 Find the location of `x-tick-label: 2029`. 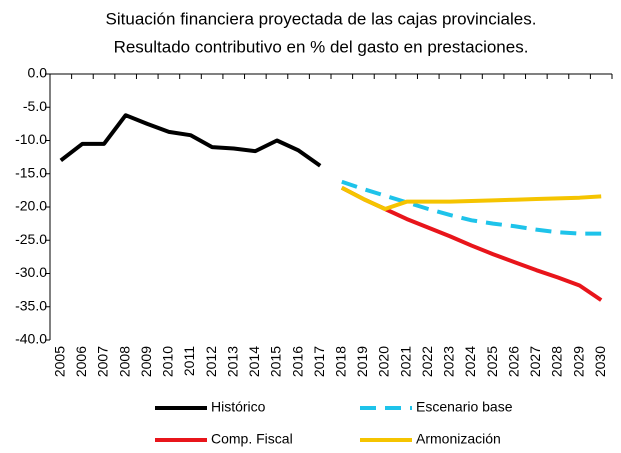

x-tick-label: 2029 is located at coordinates (578, 361).